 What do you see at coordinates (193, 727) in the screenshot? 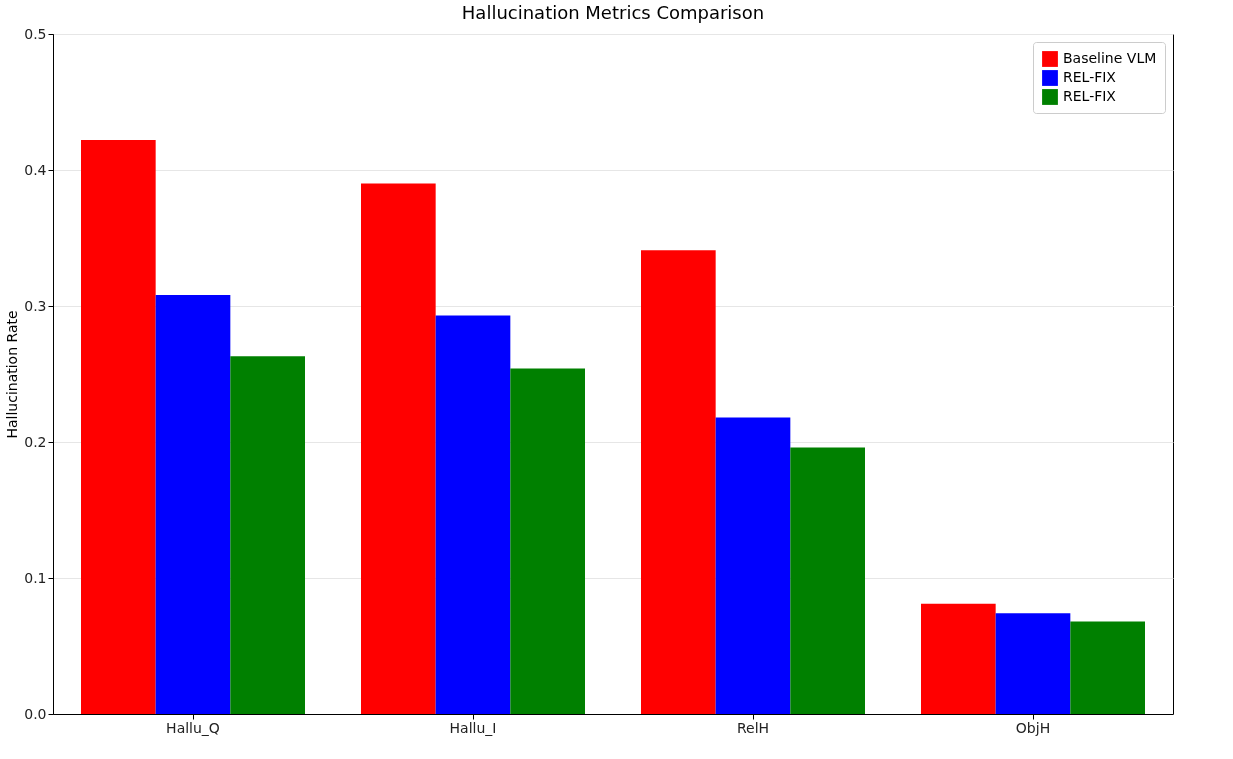
I see `x-tick-label: Hallu_Q` at bounding box center [193, 727].